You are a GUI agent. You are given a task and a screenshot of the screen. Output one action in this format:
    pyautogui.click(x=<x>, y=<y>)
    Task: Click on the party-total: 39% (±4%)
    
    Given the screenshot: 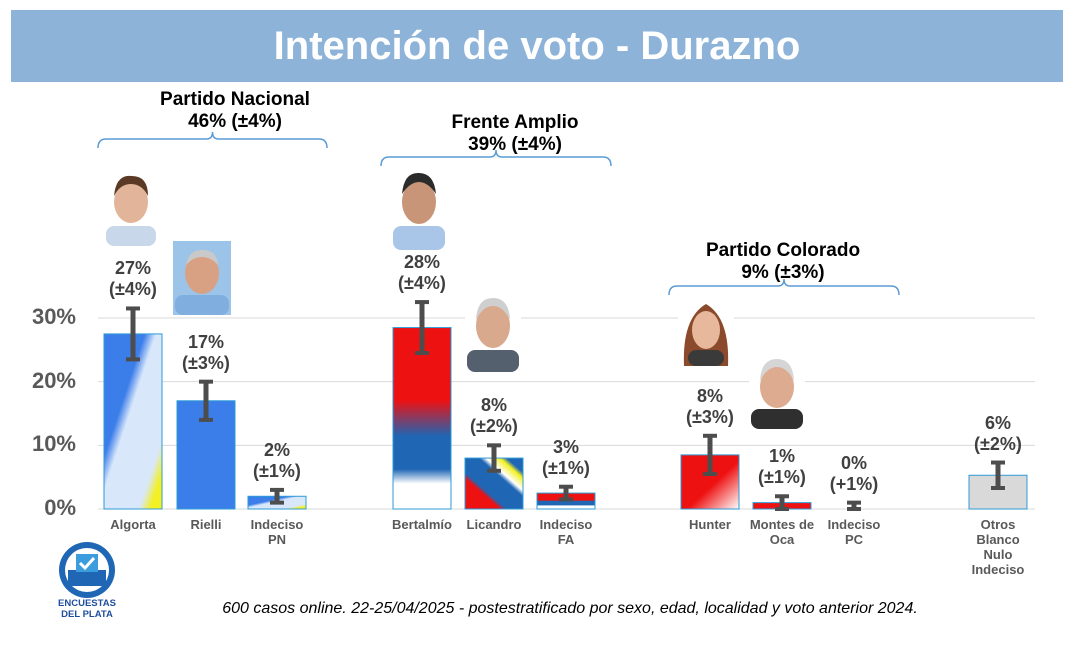 What is the action you would take?
    pyautogui.click(x=515, y=144)
    